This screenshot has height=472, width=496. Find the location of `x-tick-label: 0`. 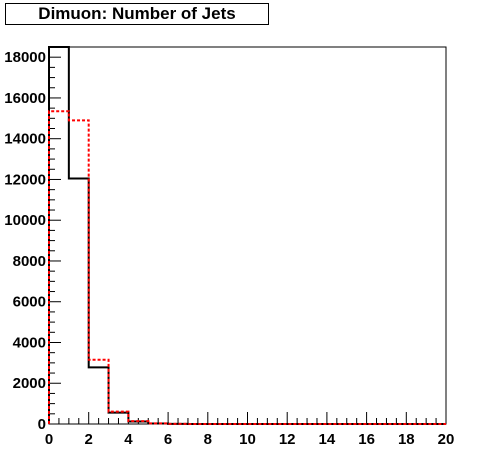

x-tick-label: 0 is located at coordinates (49, 439).